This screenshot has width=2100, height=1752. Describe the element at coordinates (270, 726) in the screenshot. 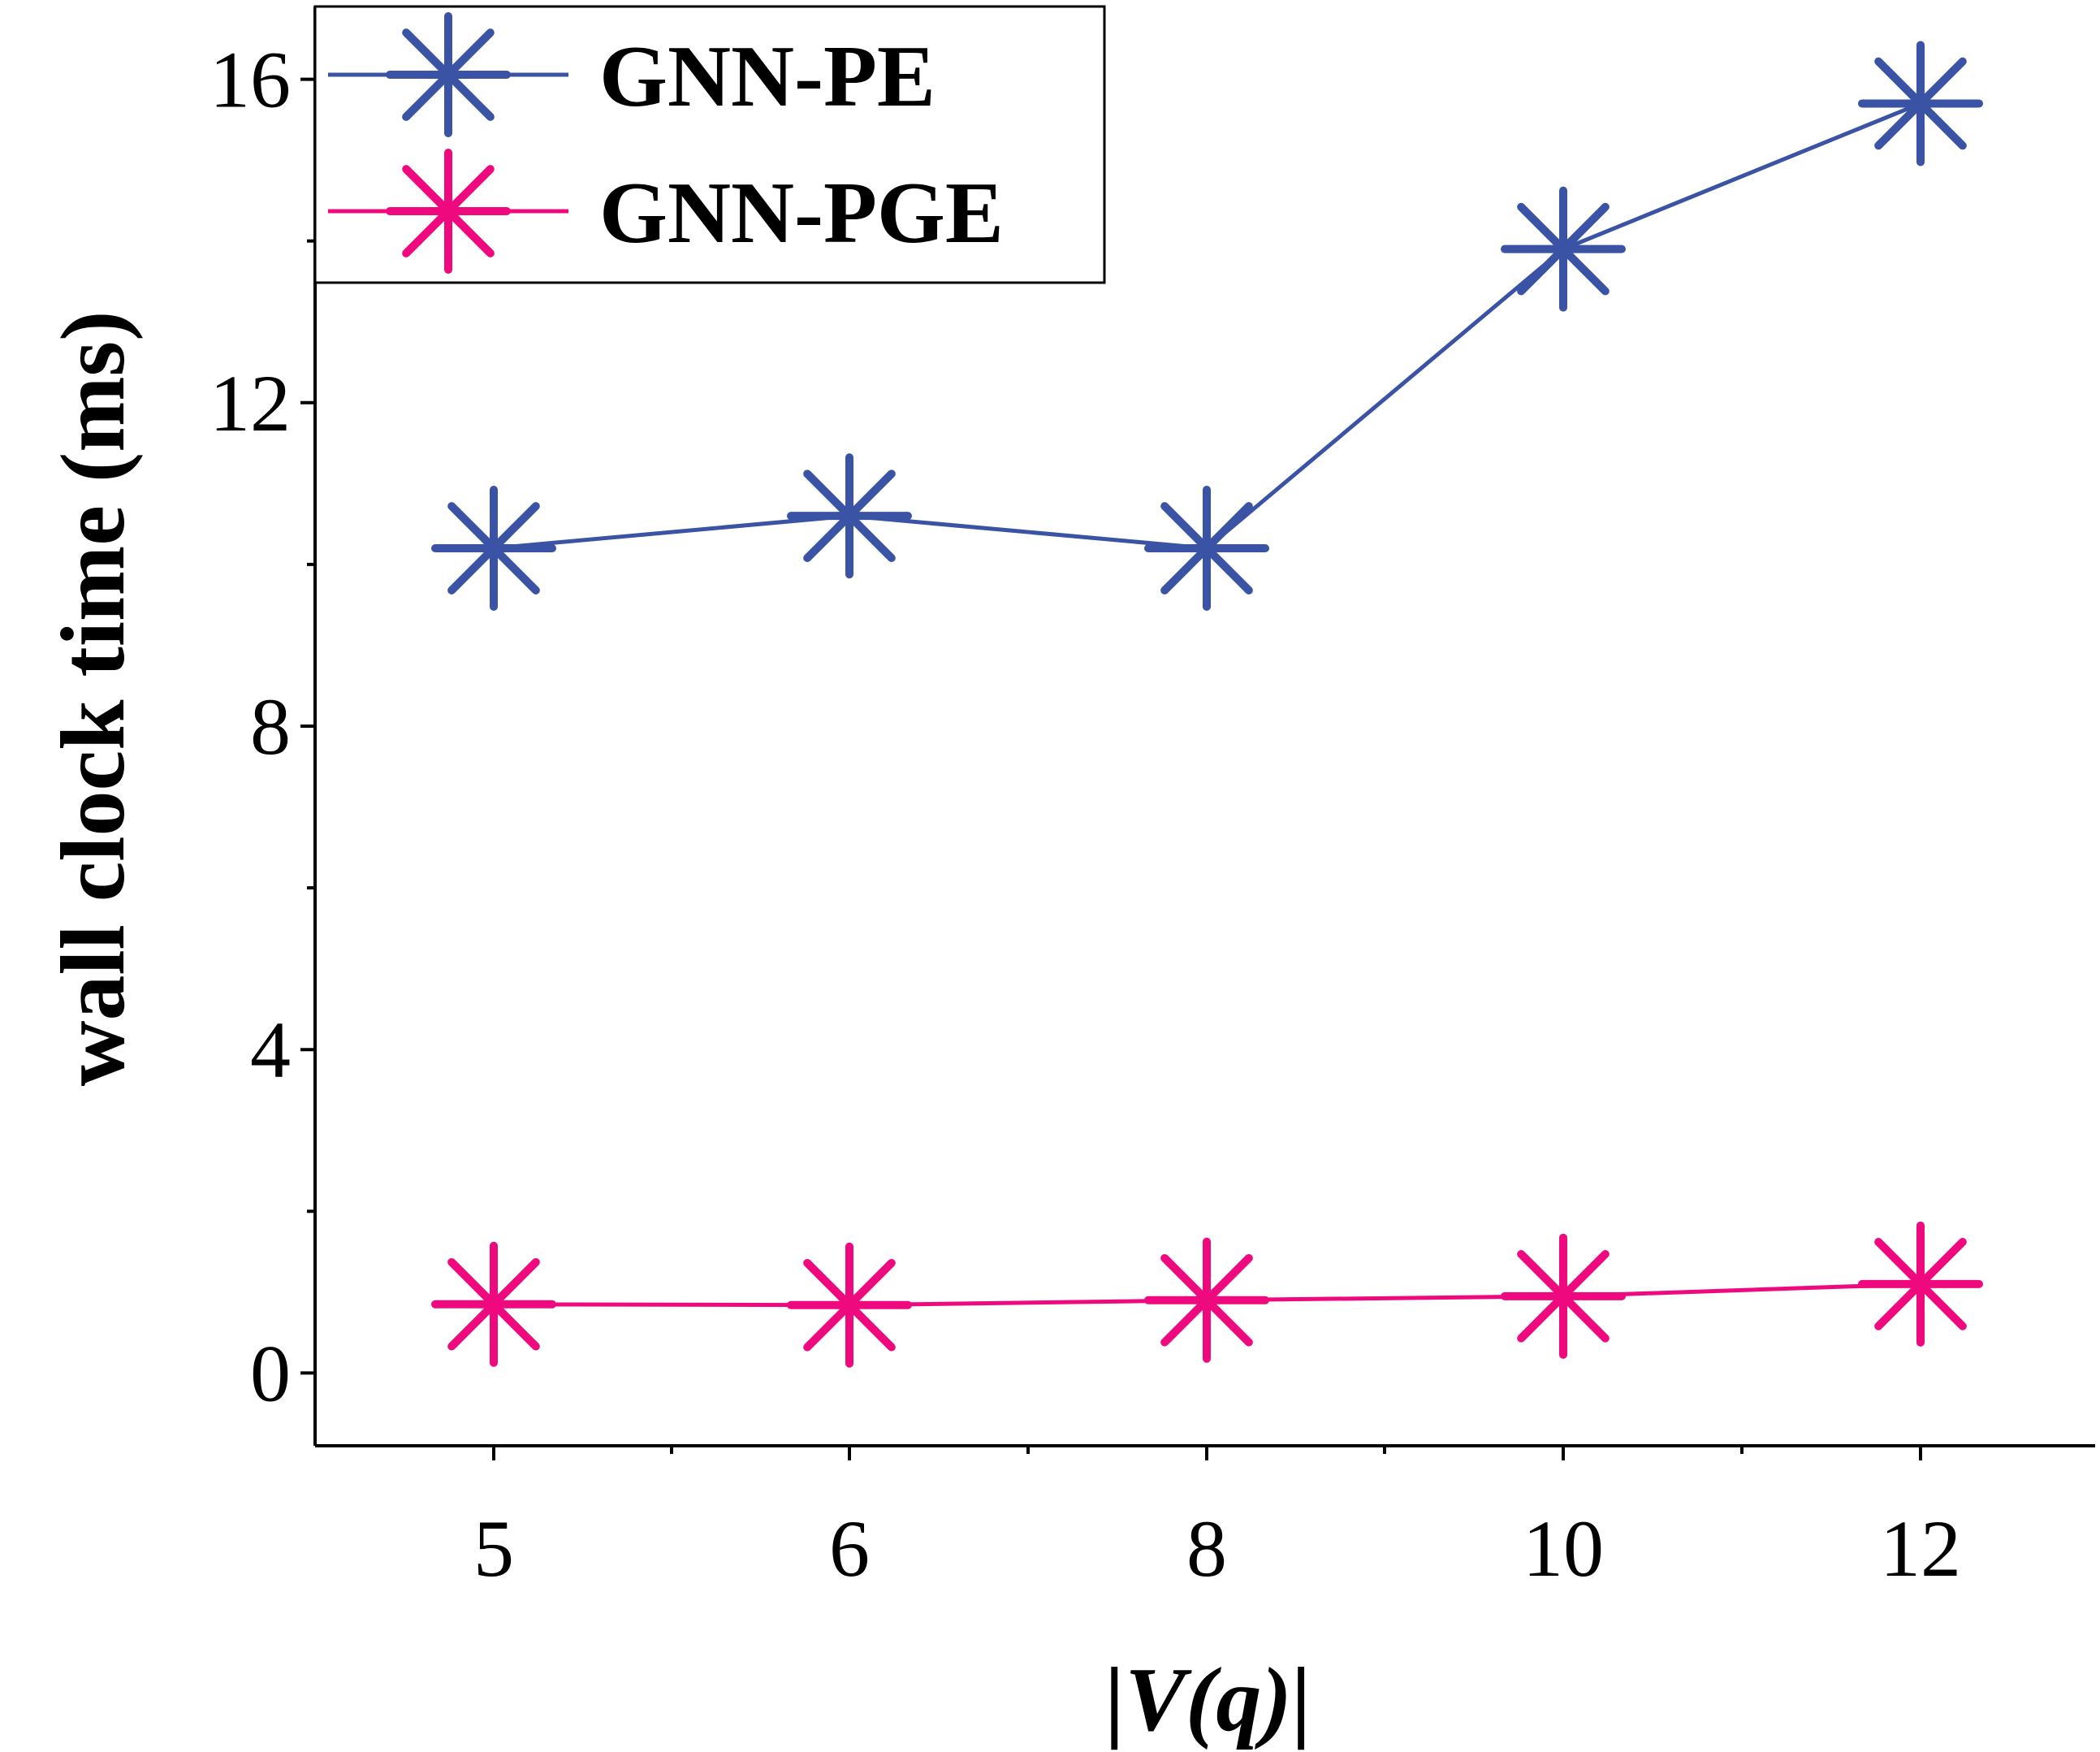

I see `y-tick-label: 8` at that location.